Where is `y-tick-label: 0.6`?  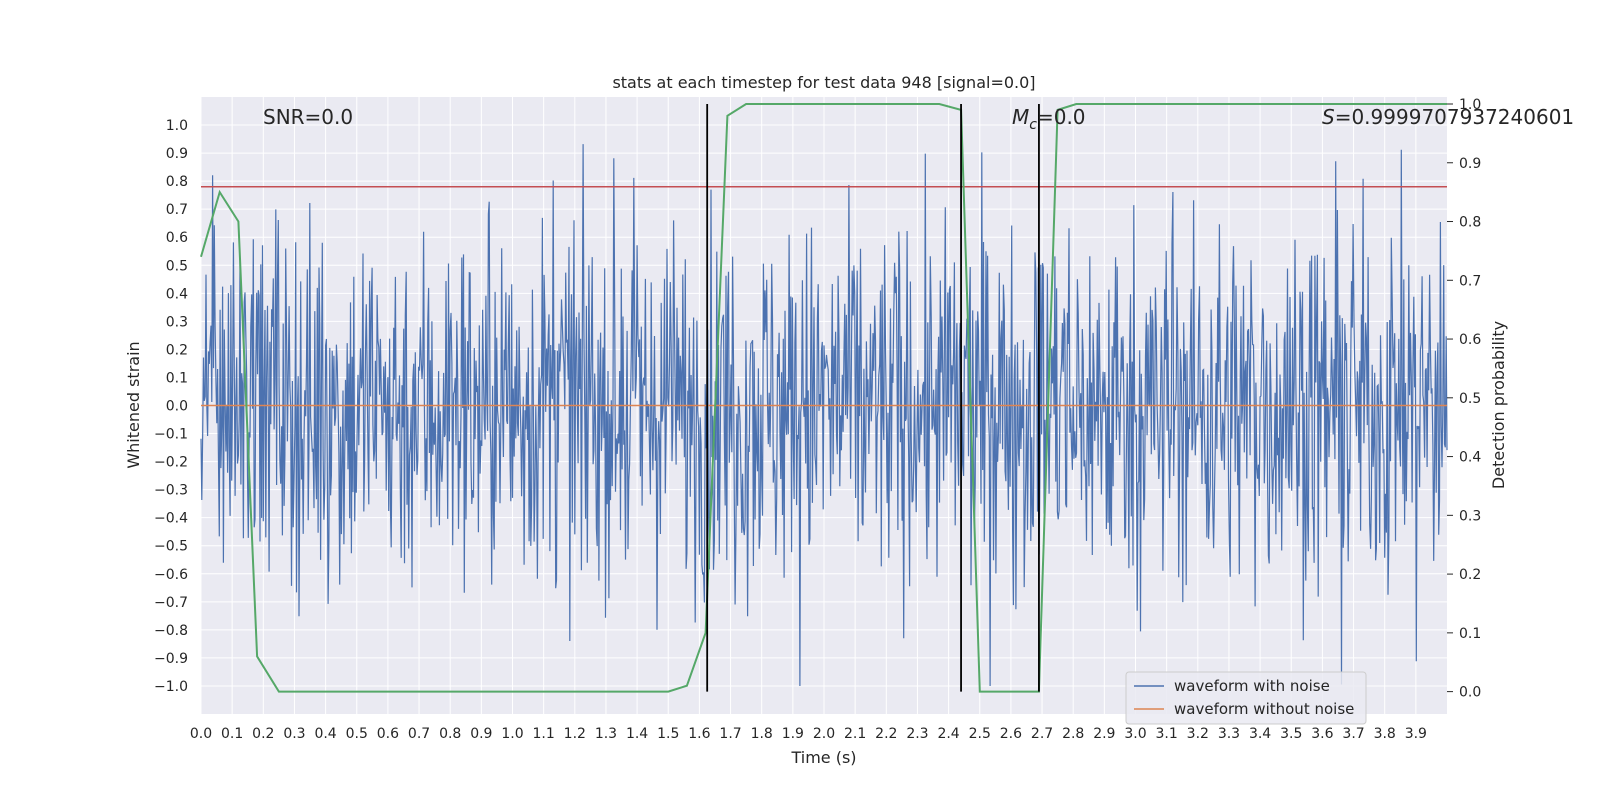
y-tick-label: 0.6 is located at coordinates (177, 238).